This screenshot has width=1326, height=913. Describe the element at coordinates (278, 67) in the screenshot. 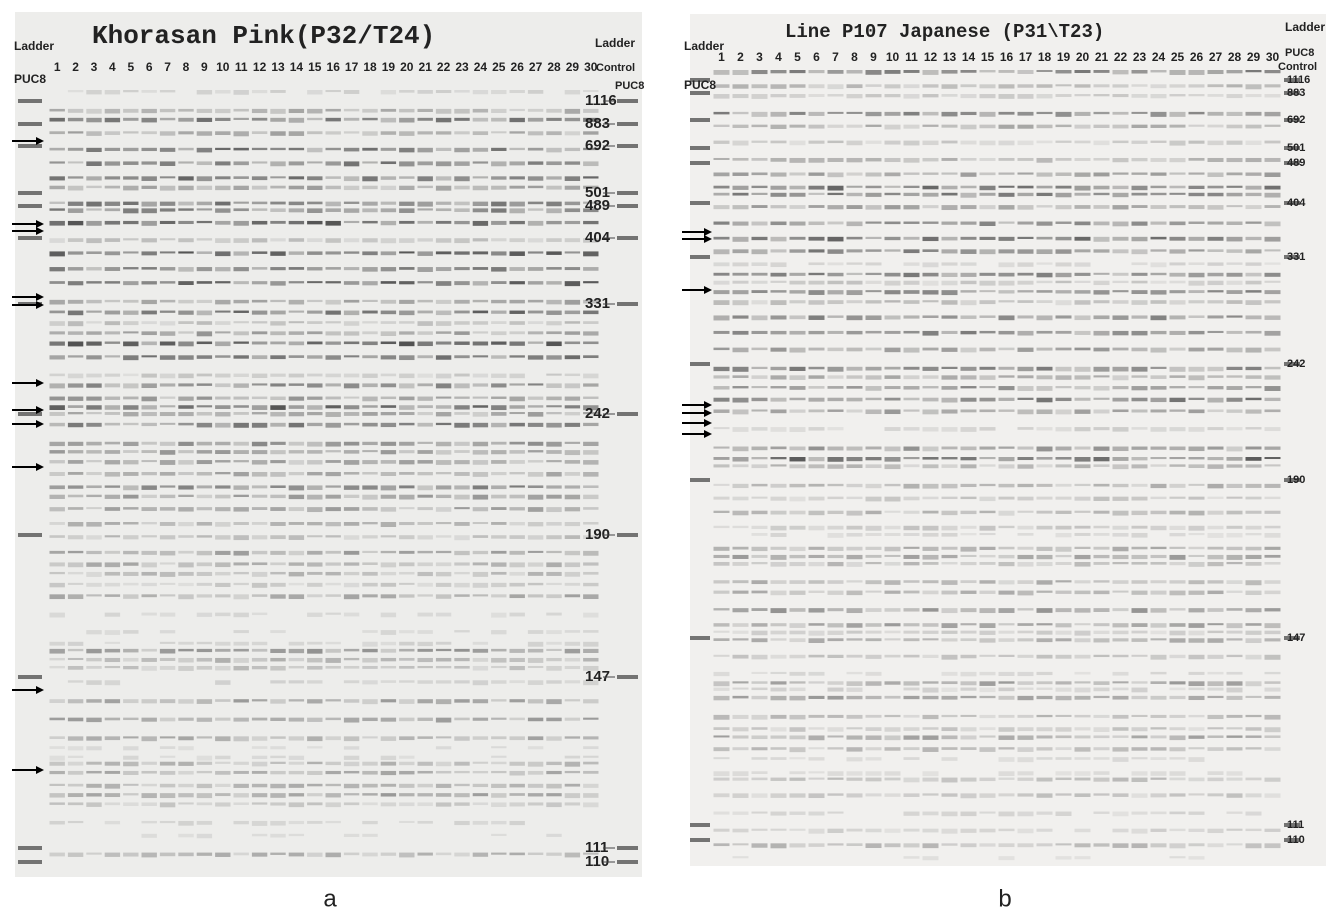

I see `lane-label: 13` at that location.